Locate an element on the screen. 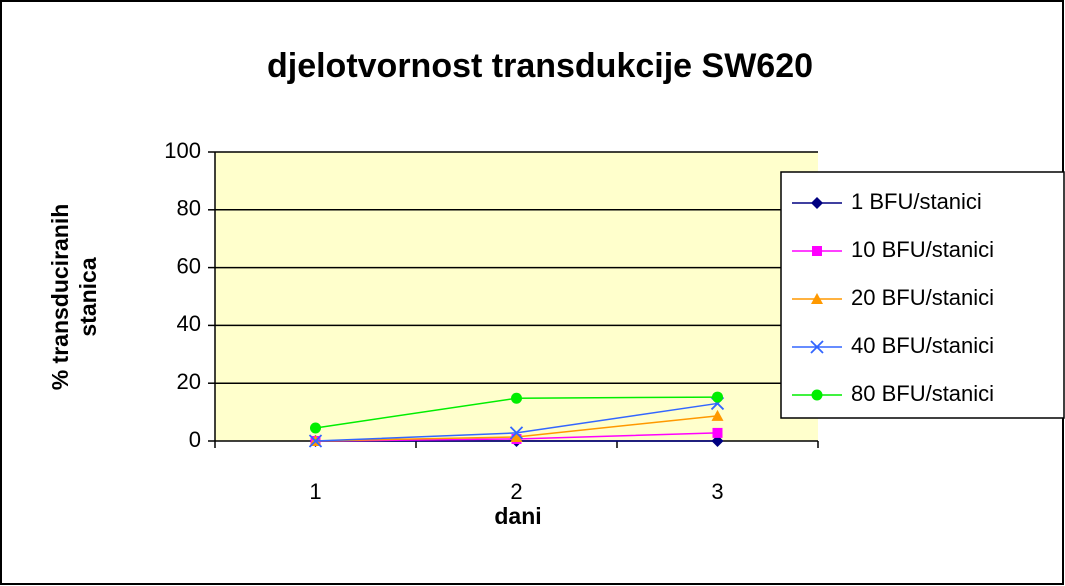  y-tick-label: 80 is located at coordinates (189, 208).